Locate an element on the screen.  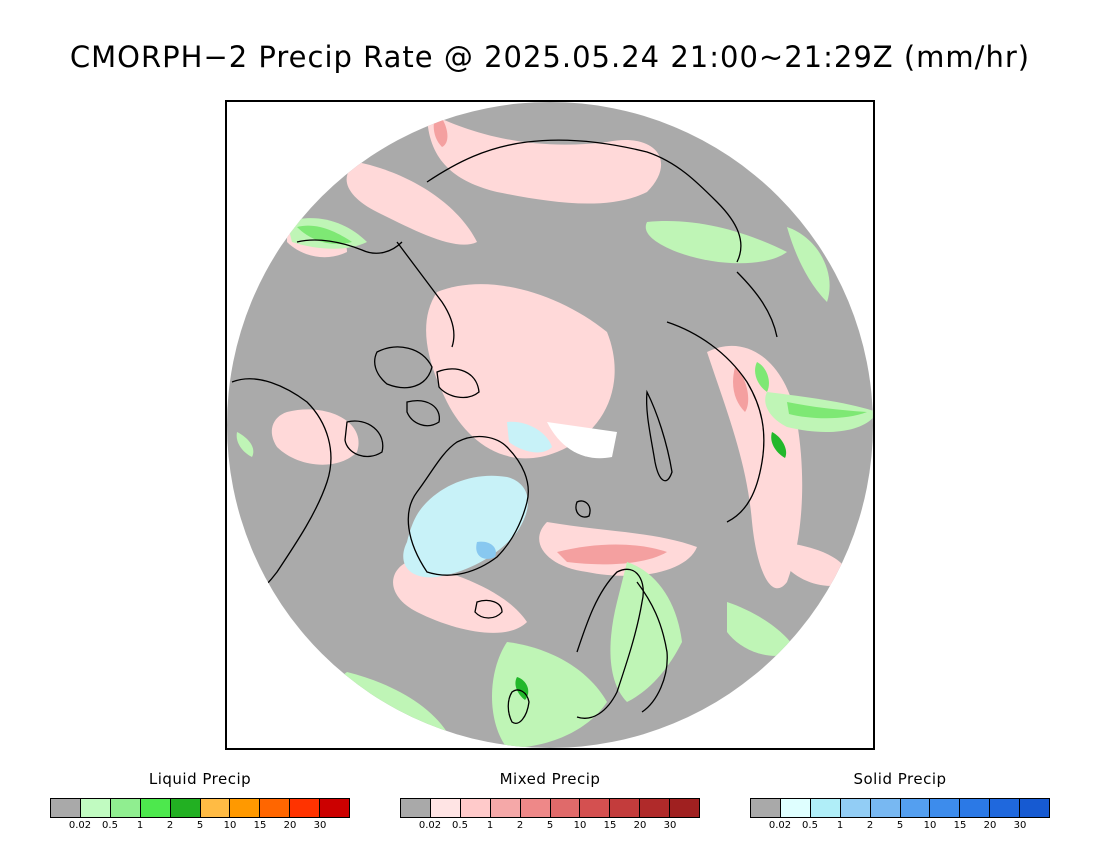
legend-title: Mixed Precip is located at coordinates (550, 779).